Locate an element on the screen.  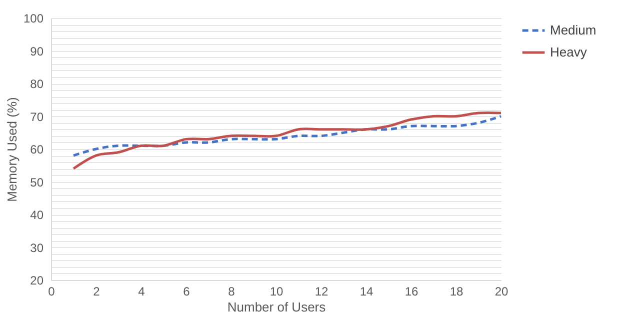
y-tick-label: 70 is located at coordinates (37, 117).